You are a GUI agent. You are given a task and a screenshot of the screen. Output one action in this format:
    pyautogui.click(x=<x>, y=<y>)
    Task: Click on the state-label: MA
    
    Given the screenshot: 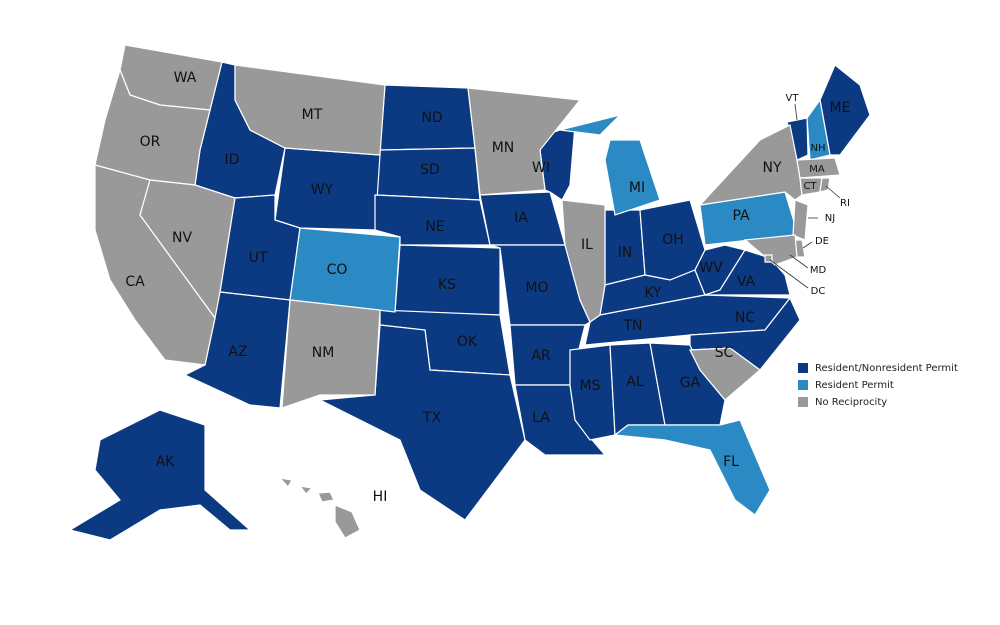 What is the action you would take?
    pyautogui.click(x=817, y=169)
    